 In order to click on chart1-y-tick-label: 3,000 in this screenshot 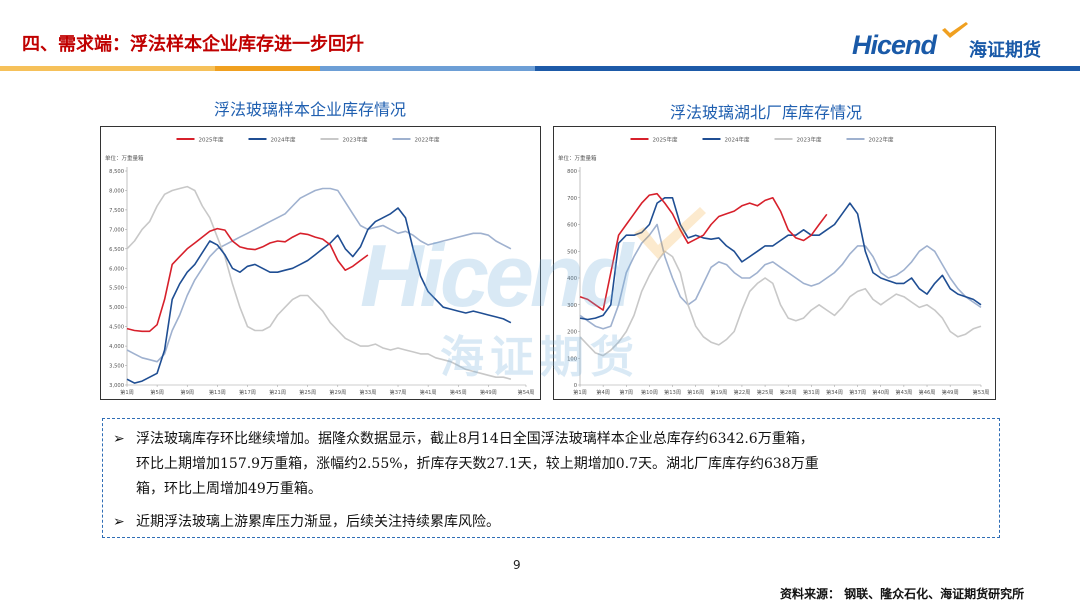, I will do `click(116, 386)`.